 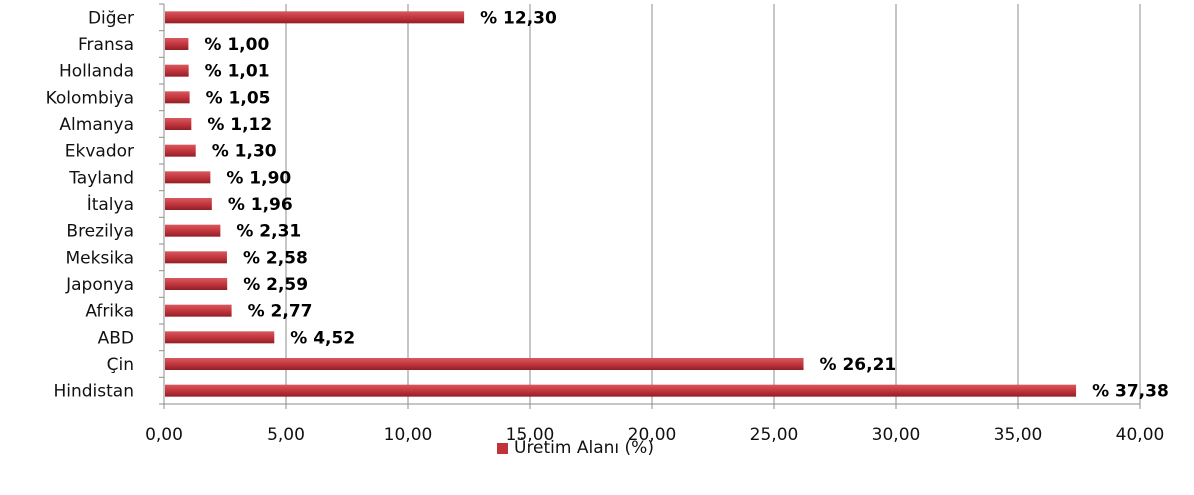 What do you see at coordinates (120, 365) in the screenshot?
I see `category-label: Çin` at bounding box center [120, 365].